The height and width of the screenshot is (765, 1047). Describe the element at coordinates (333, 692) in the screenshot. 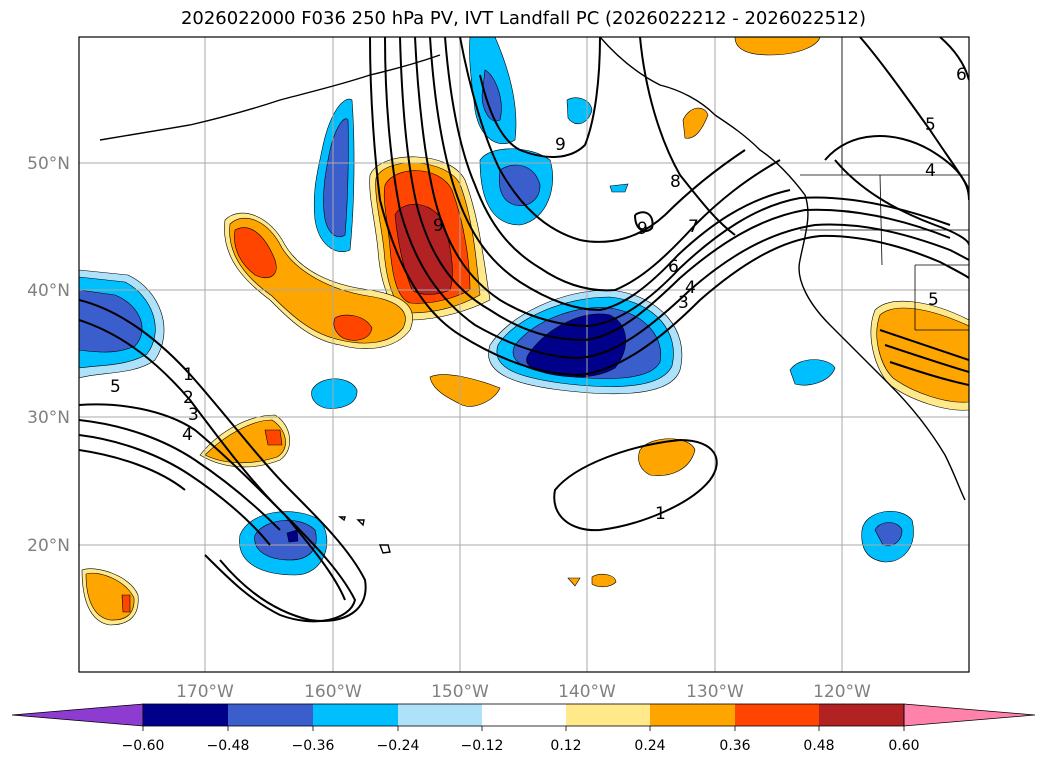

I see `lon-label-160w: 160°W` at that location.